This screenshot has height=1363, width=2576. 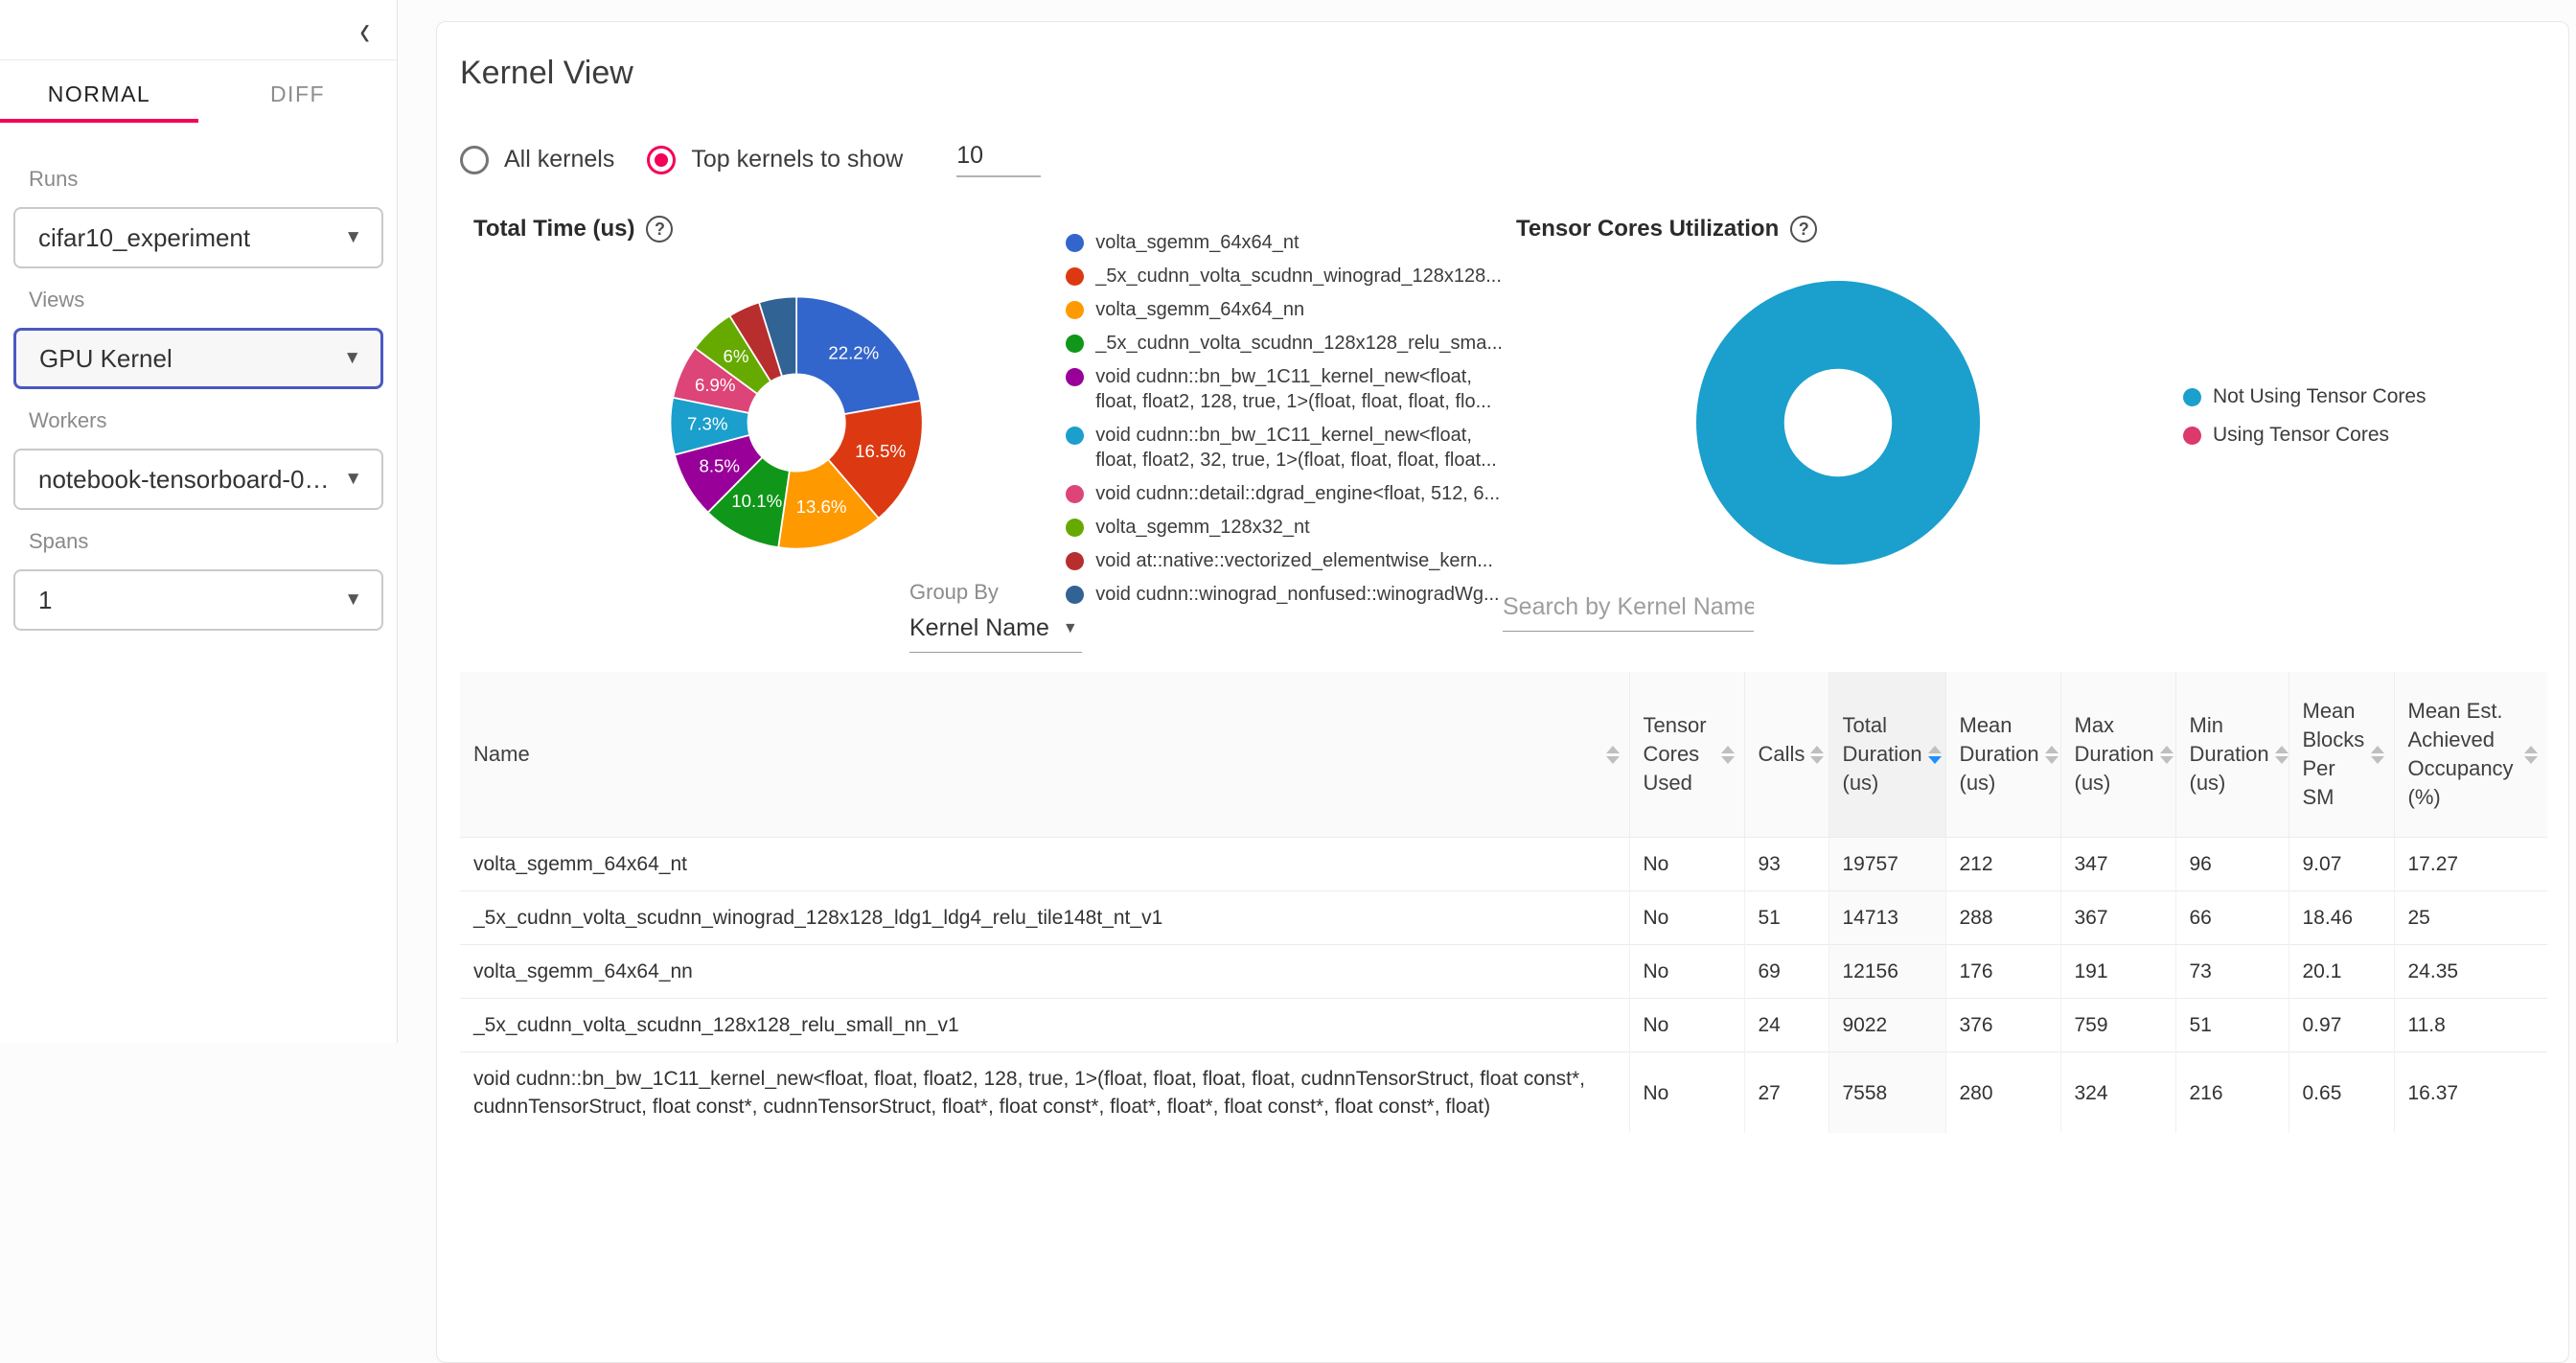 I want to click on table-cell: 191, so click(x=2118, y=971).